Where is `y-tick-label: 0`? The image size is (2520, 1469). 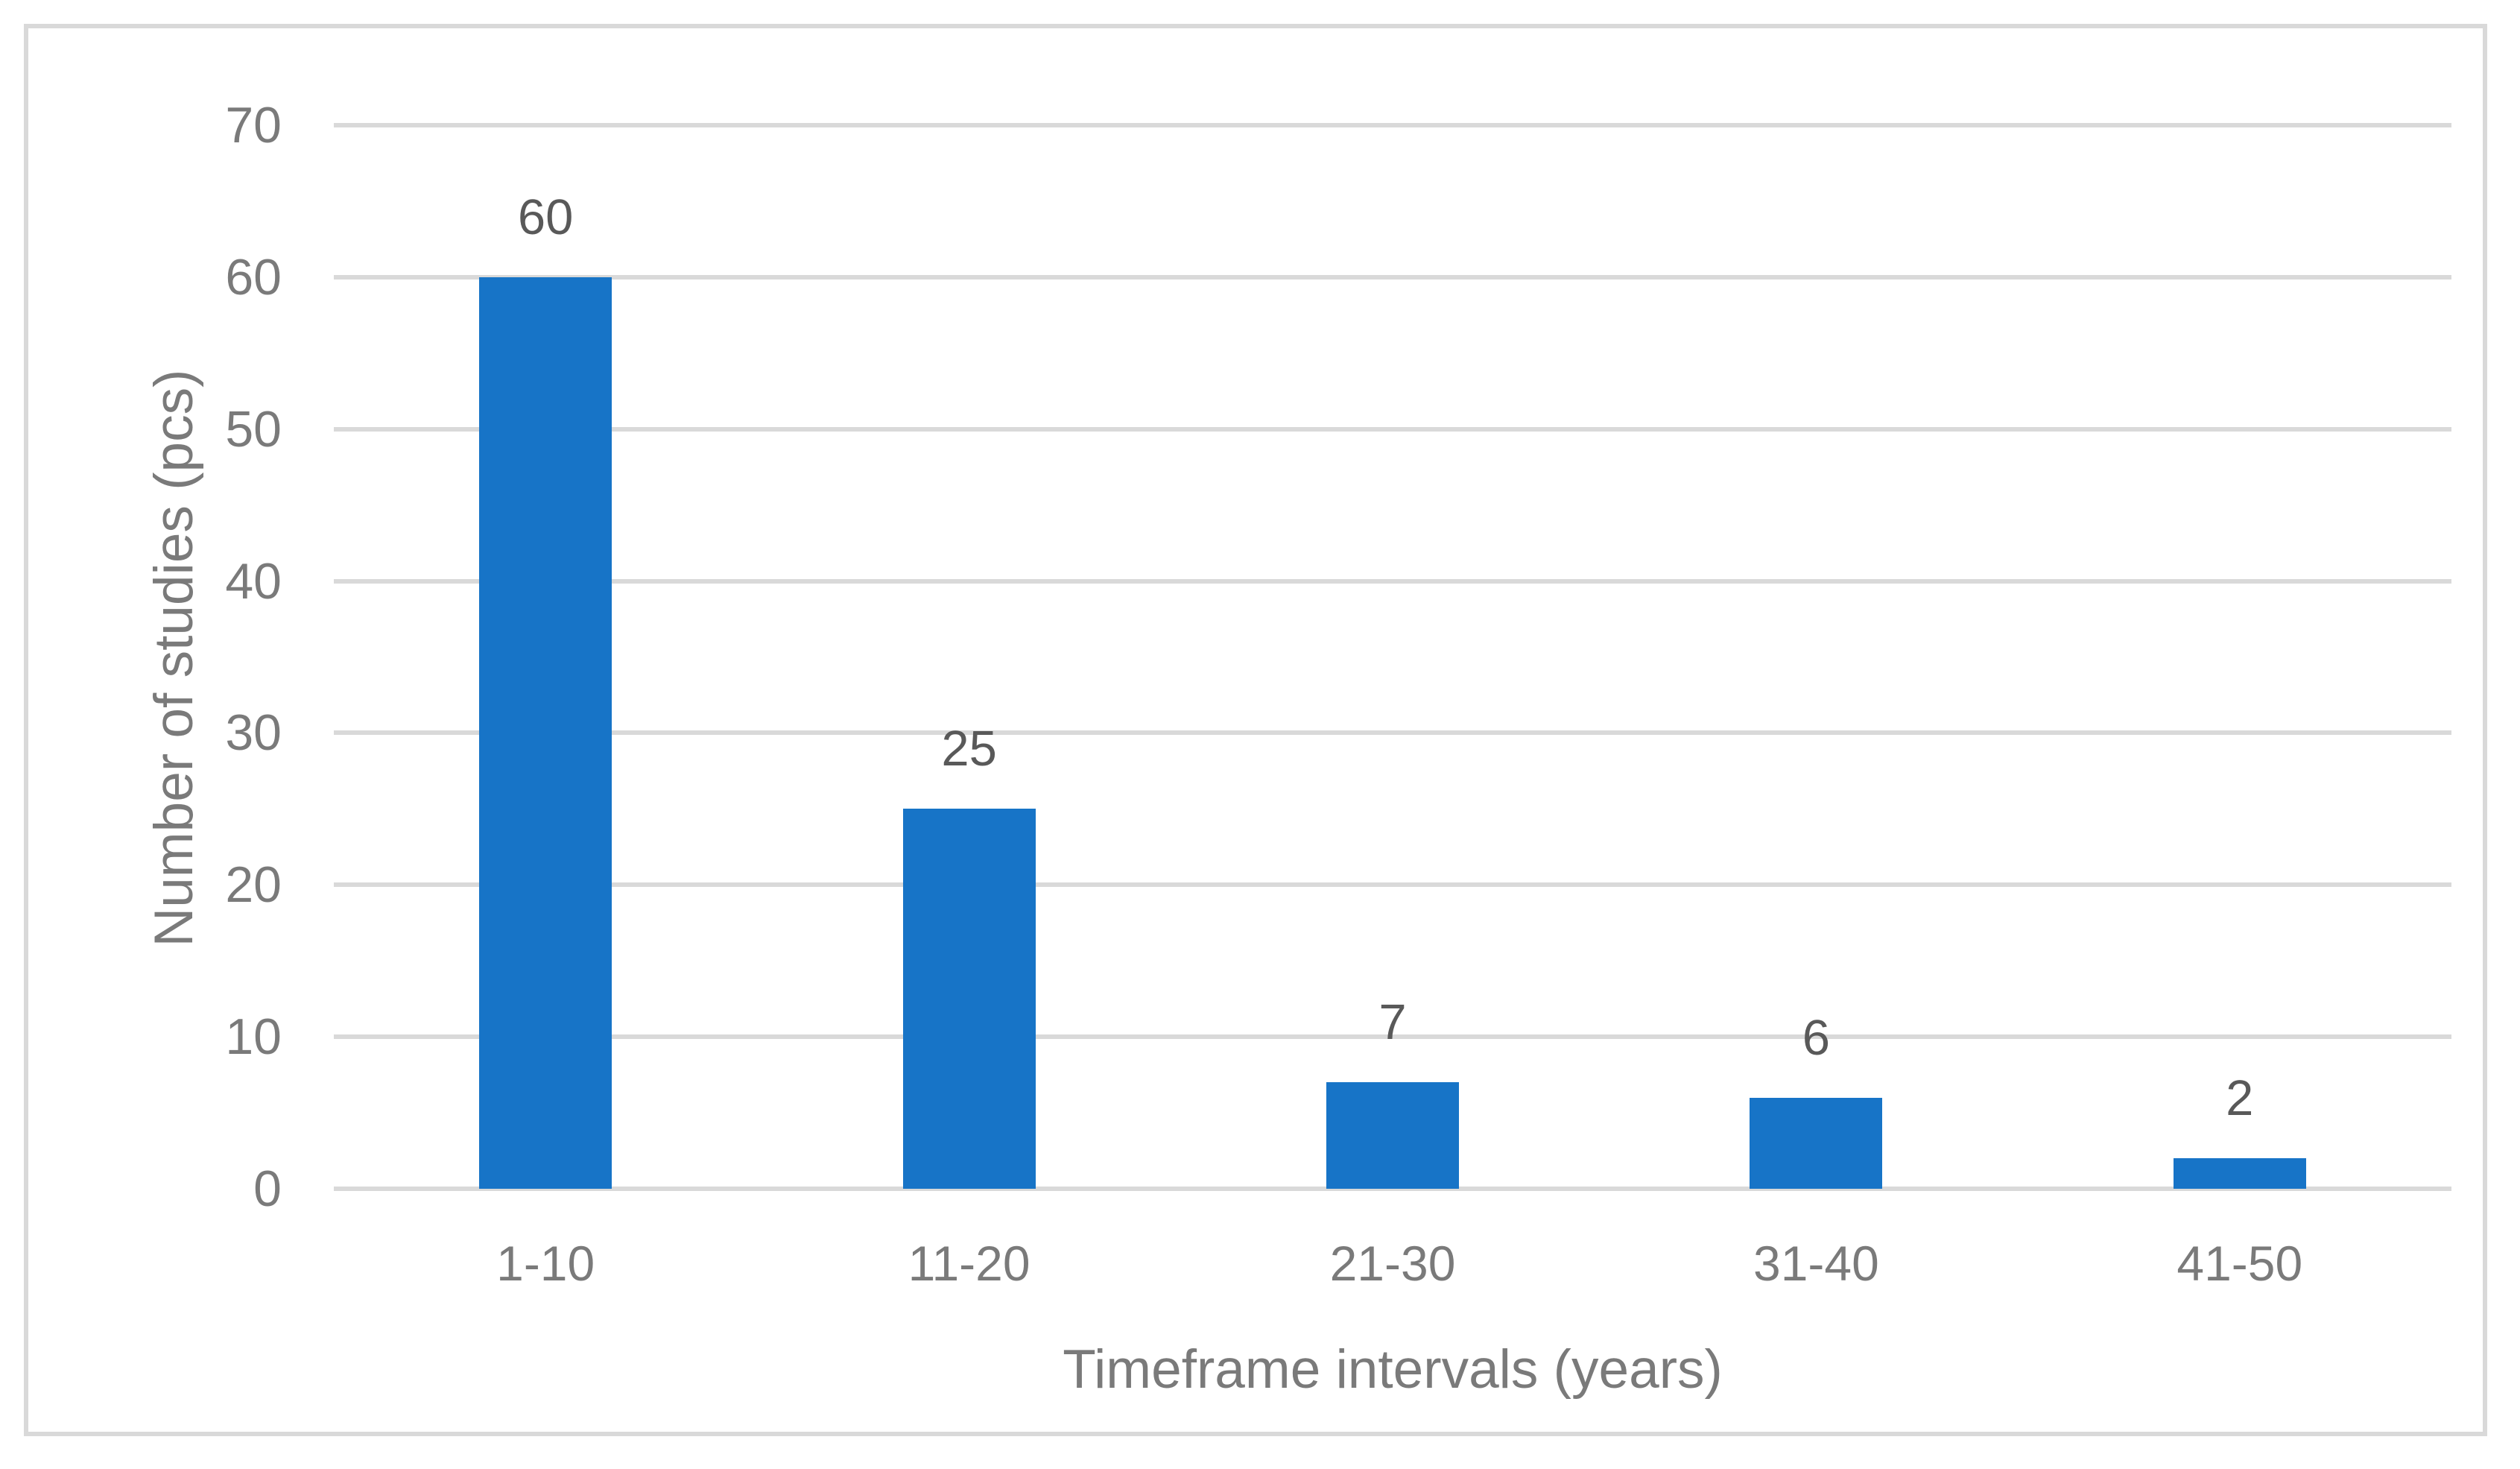
y-tick-label: 0 is located at coordinates (267, 1188).